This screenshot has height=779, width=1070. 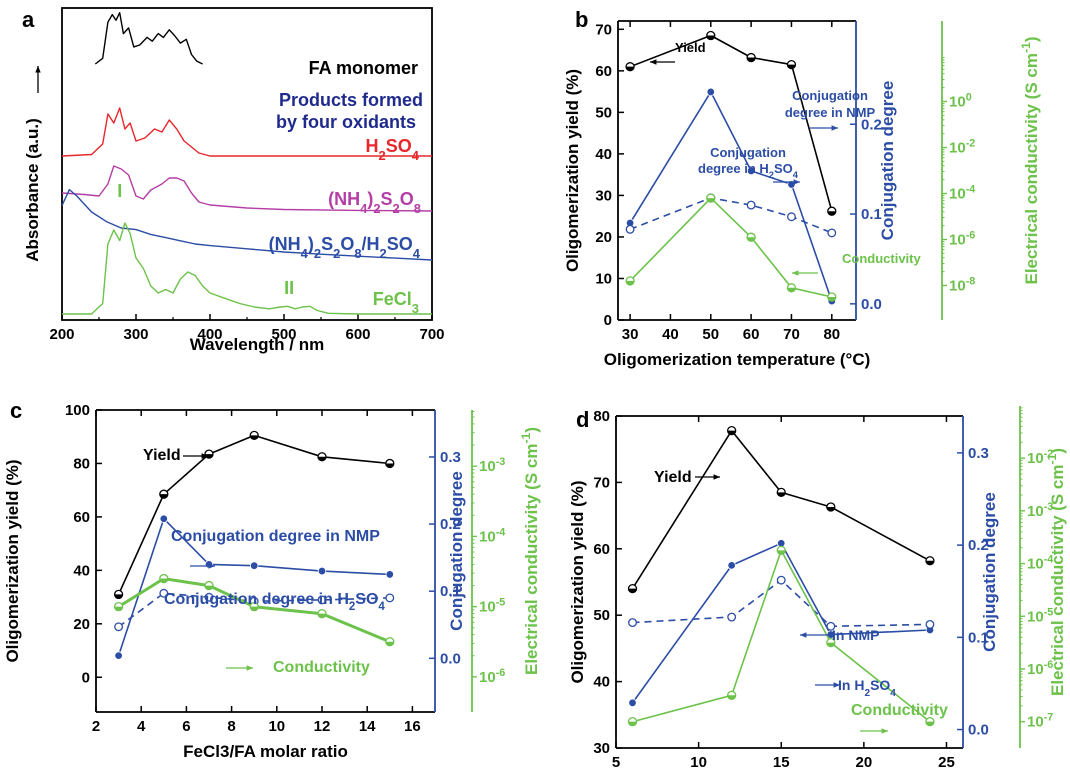 I want to click on x-tick-label-b: 60, so click(x=751, y=334).